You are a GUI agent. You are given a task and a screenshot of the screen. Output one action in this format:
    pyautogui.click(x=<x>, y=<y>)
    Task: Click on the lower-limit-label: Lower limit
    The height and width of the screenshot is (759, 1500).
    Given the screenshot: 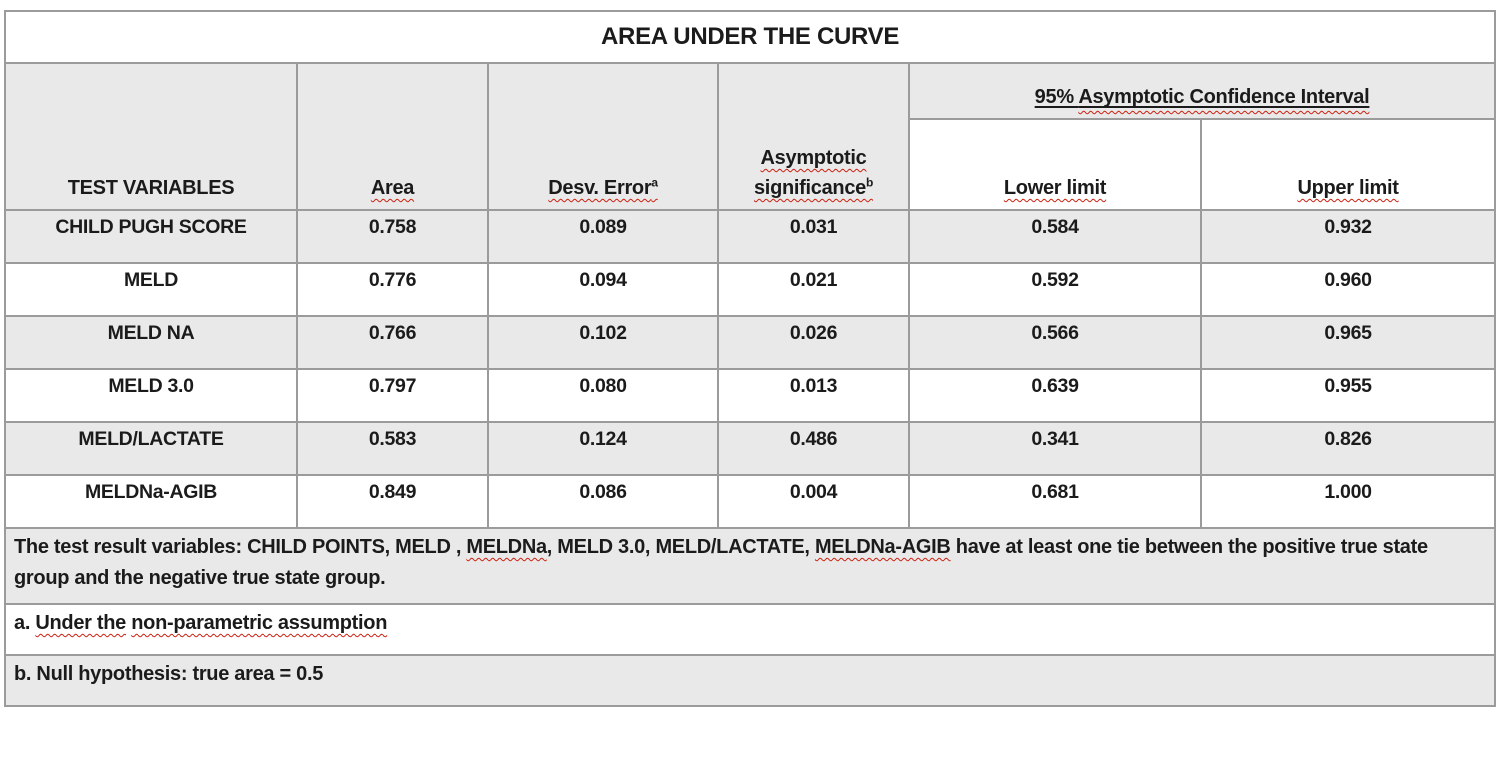 What is the action you would take?
    pyautogui.click(x=1055, y=188)
    